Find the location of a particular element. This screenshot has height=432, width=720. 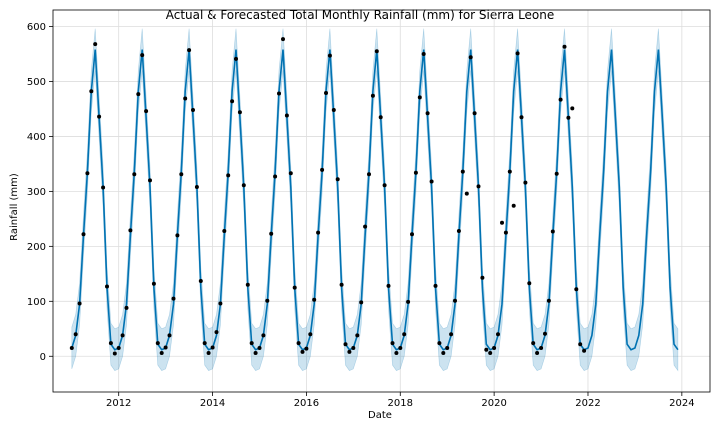

x-axis-ticks: 2012 2014 2016 2018 2020 2022 2024 is located at coordinates (400, 400).